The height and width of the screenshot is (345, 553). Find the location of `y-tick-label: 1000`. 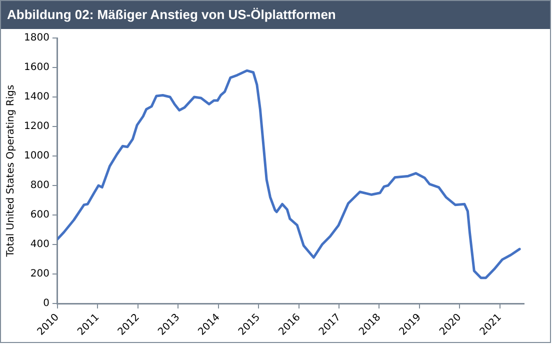

y-tick-label: 1000 is located at coordinates (37, 156).